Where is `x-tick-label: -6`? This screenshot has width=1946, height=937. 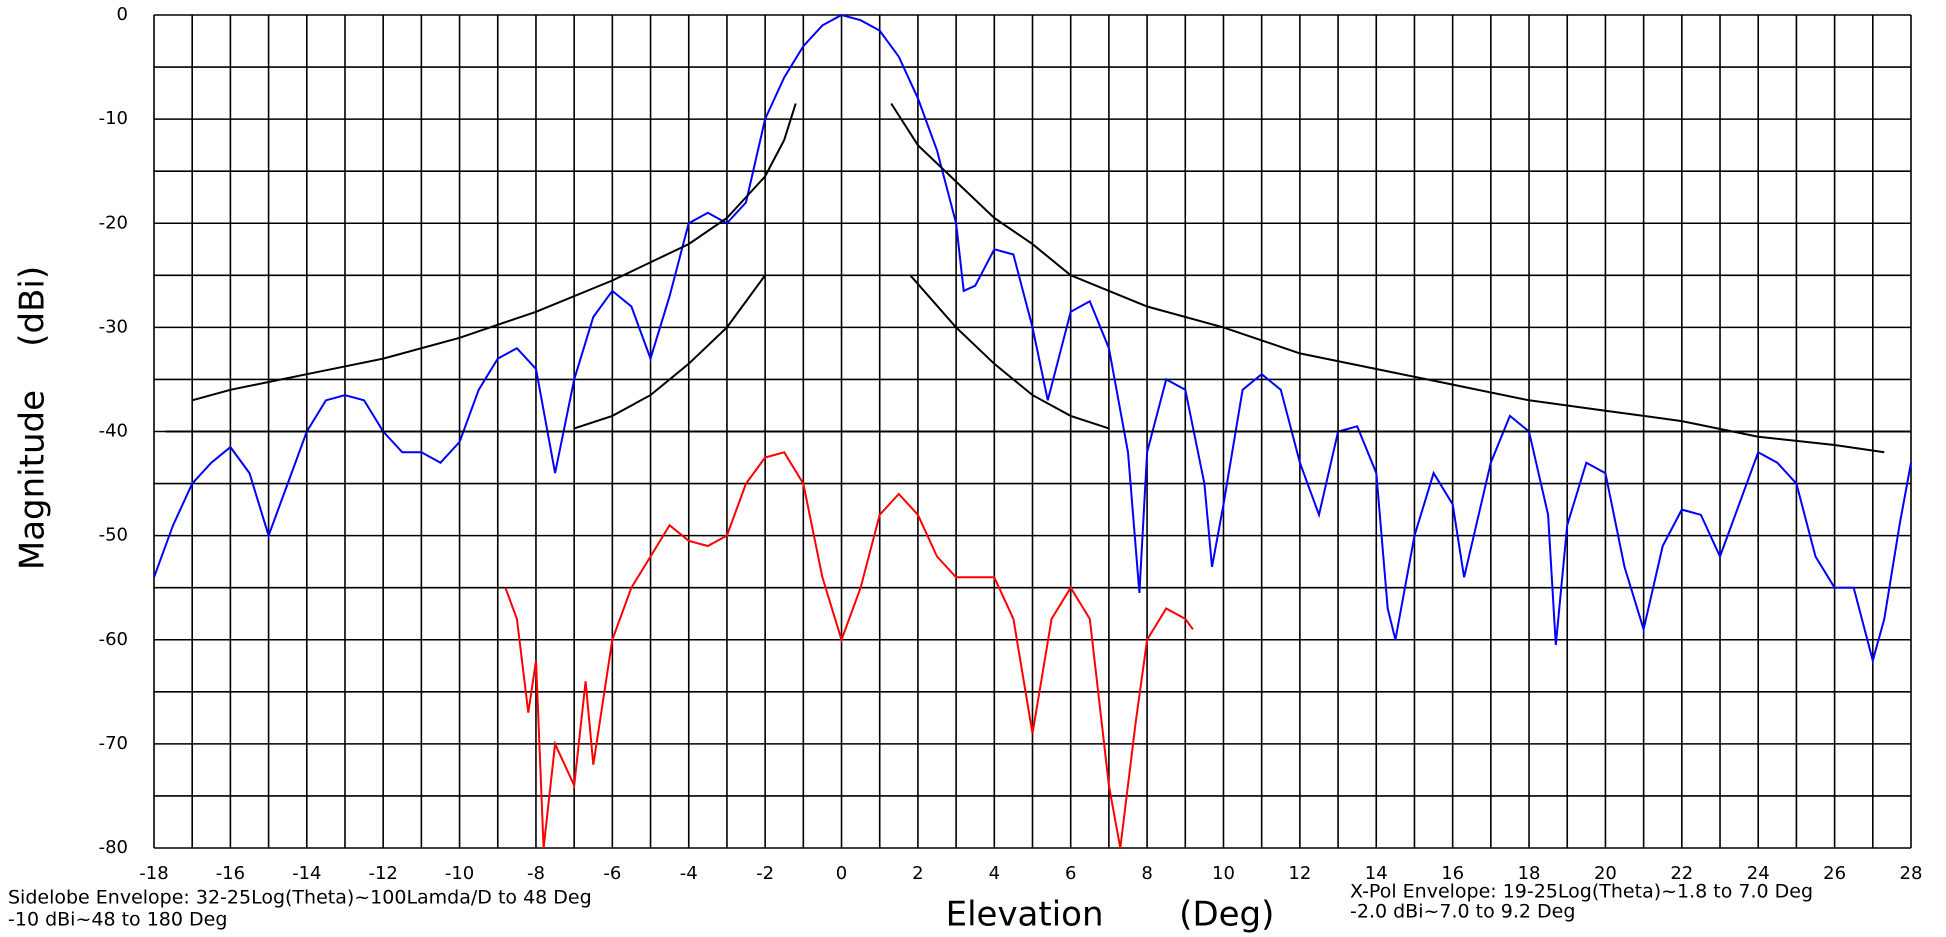
x-tick-label: -6 is located at coordinates (612, 873).